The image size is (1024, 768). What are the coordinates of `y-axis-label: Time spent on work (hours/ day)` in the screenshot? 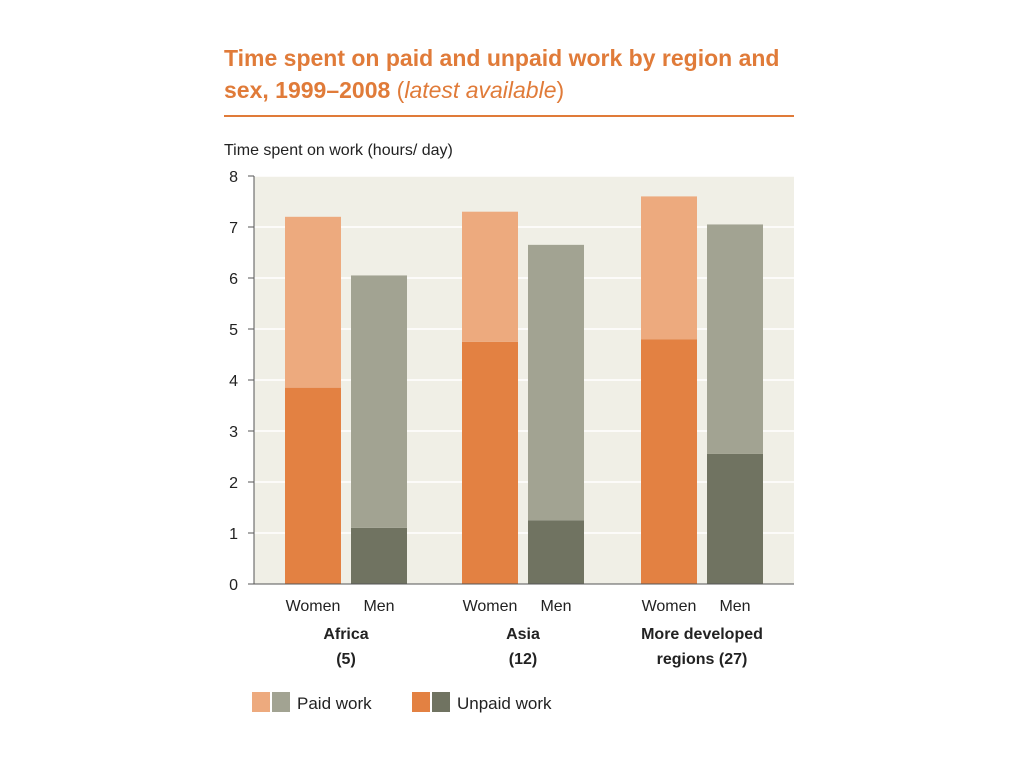 It's located at (338, 150).